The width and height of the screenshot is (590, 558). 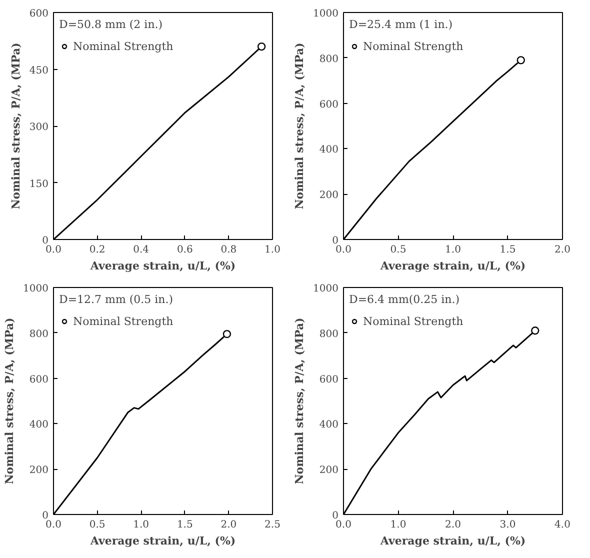 I want to click on x-tick-label: 0.6, so click(x=184, y=250).